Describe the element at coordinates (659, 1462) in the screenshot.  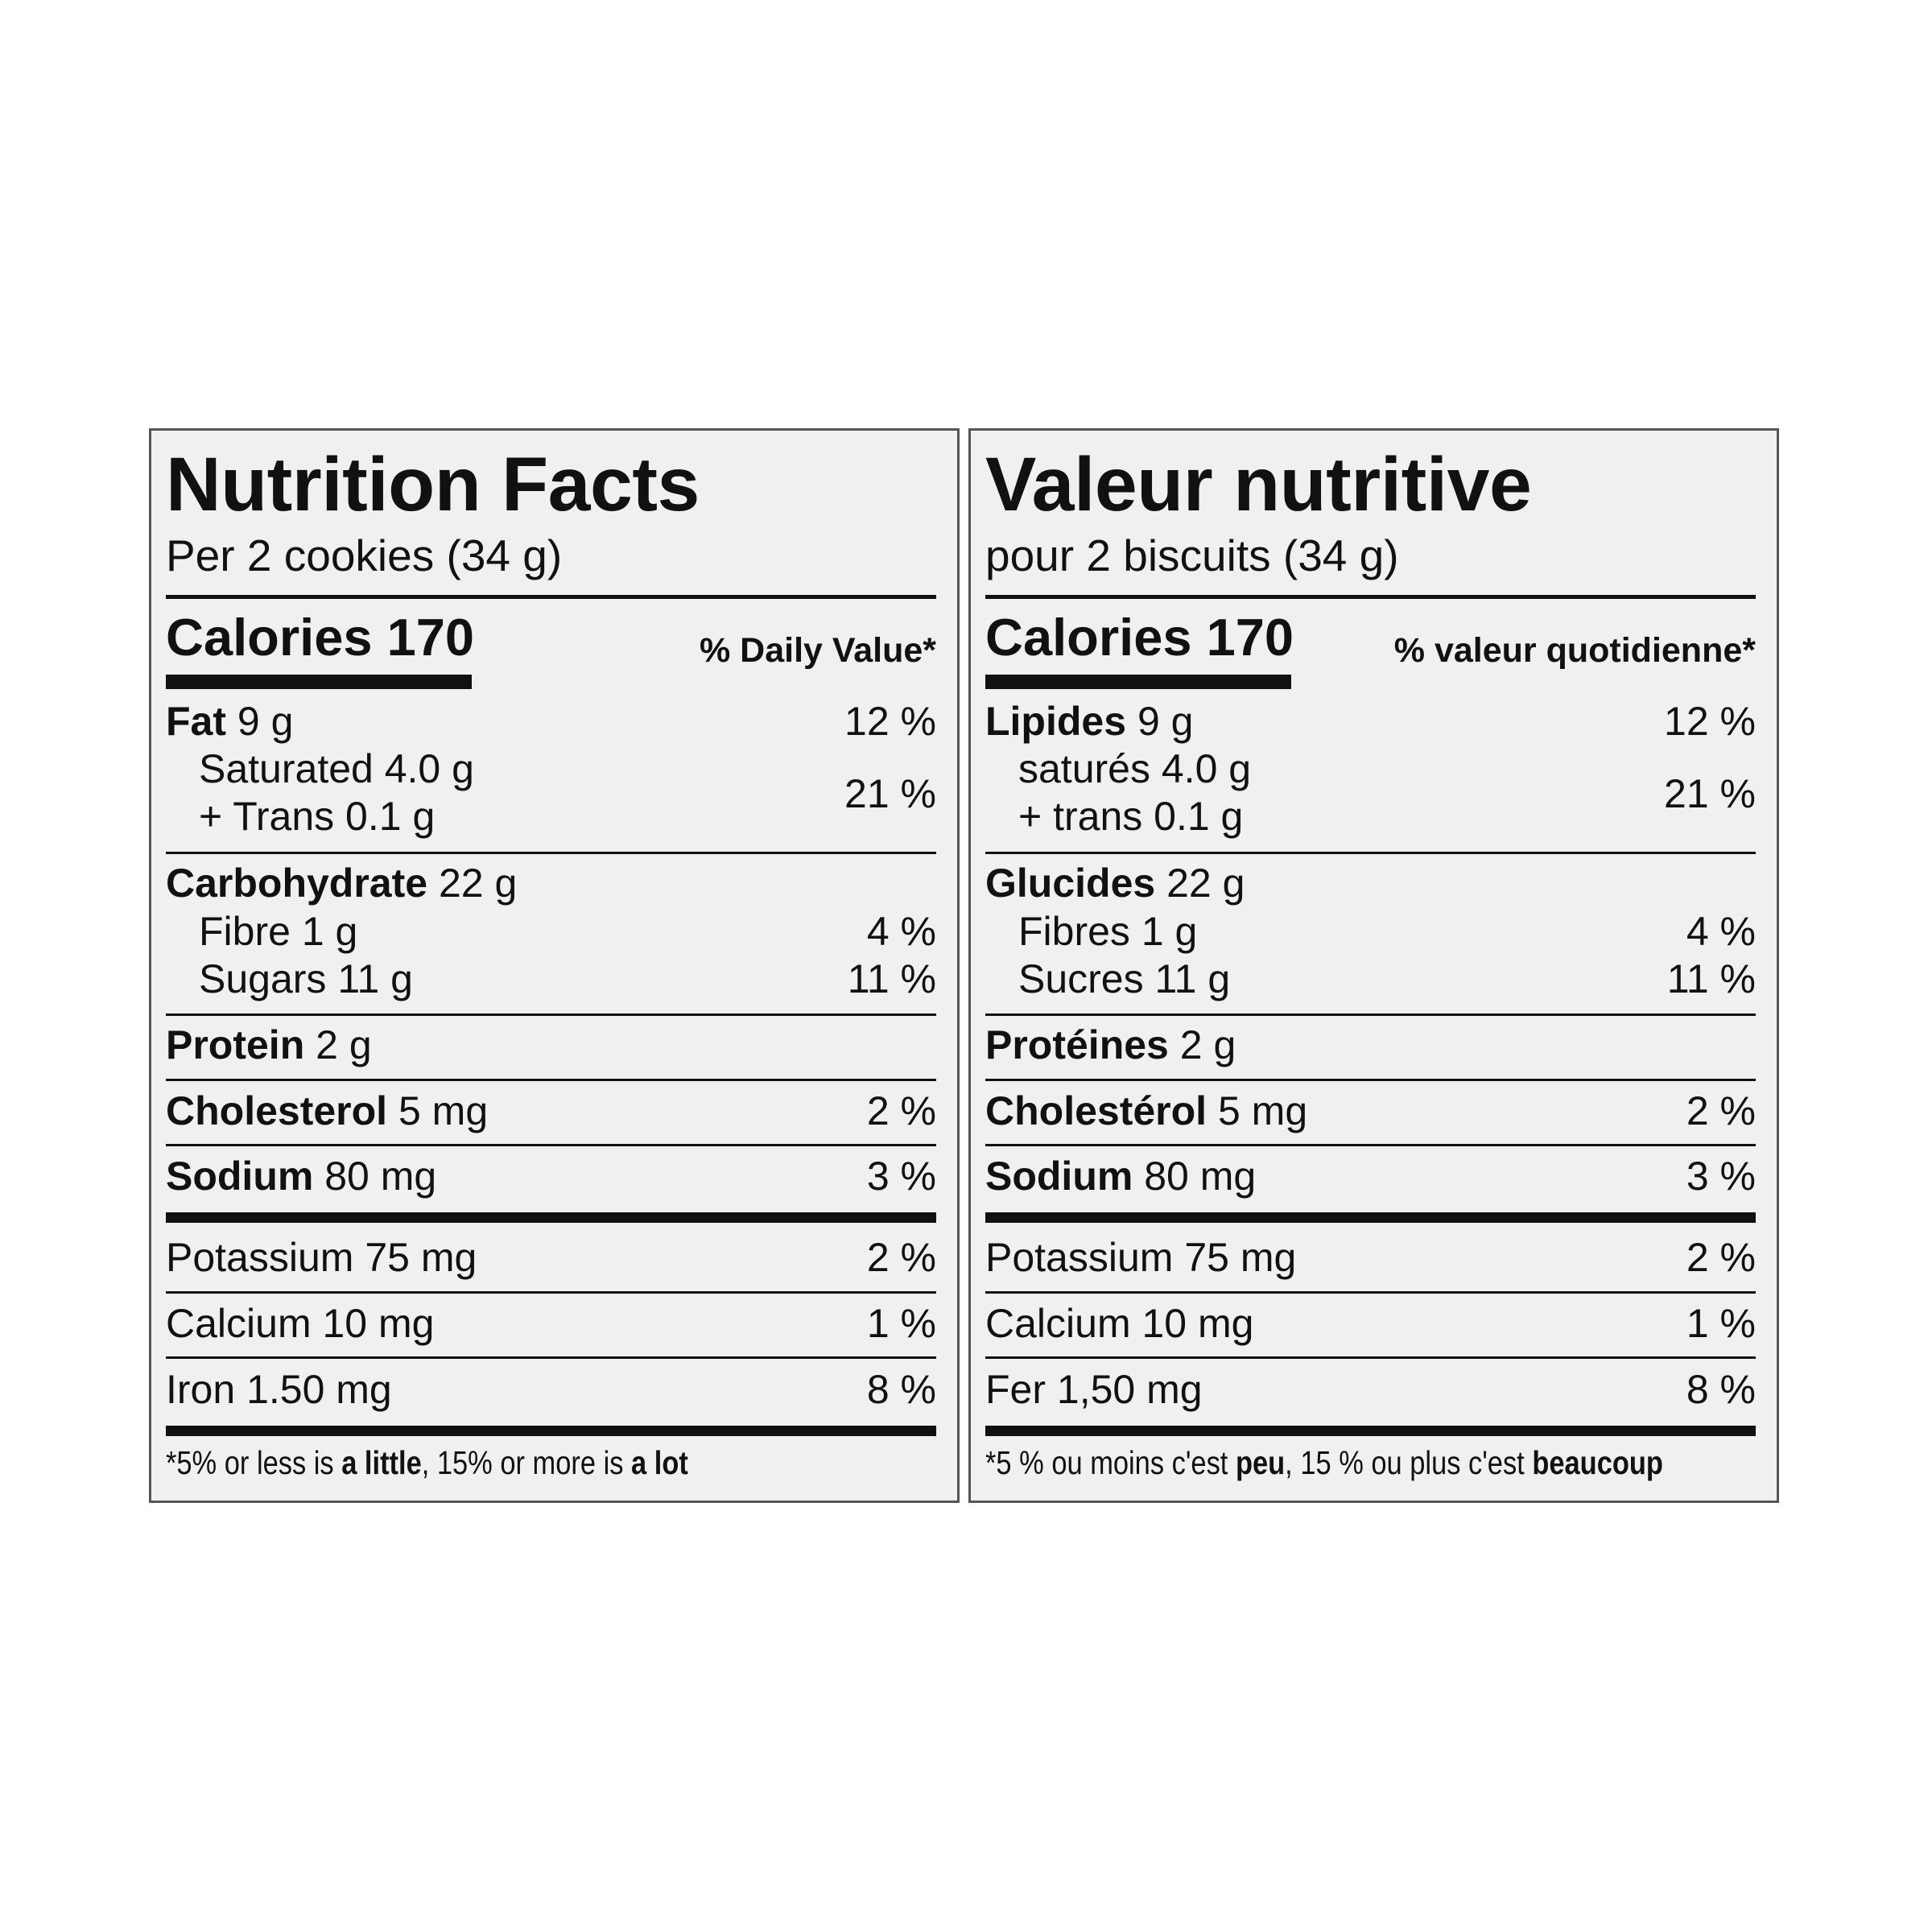
I see `footnote-emphasis: a lot` at that location.